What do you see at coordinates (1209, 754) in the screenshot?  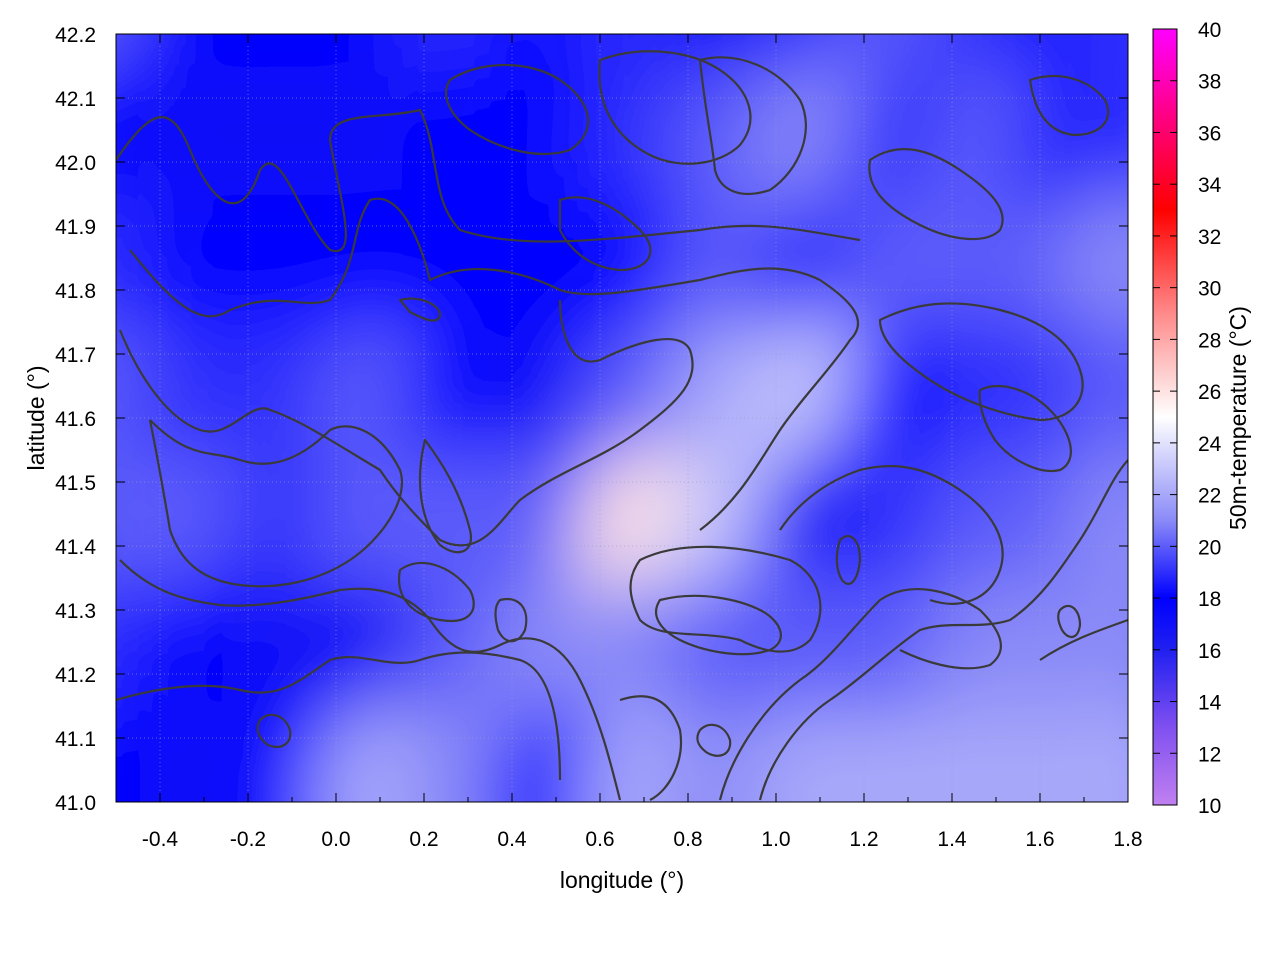 I see `colorbar-tick-label: 12` at bounding box center [1209, 754].